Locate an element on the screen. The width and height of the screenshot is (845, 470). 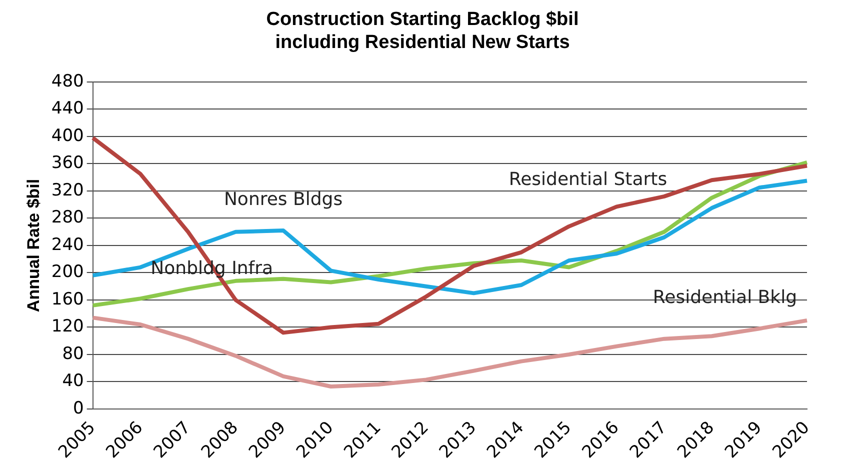
y-tick-label: 280 is located at coordinates (67, 218).